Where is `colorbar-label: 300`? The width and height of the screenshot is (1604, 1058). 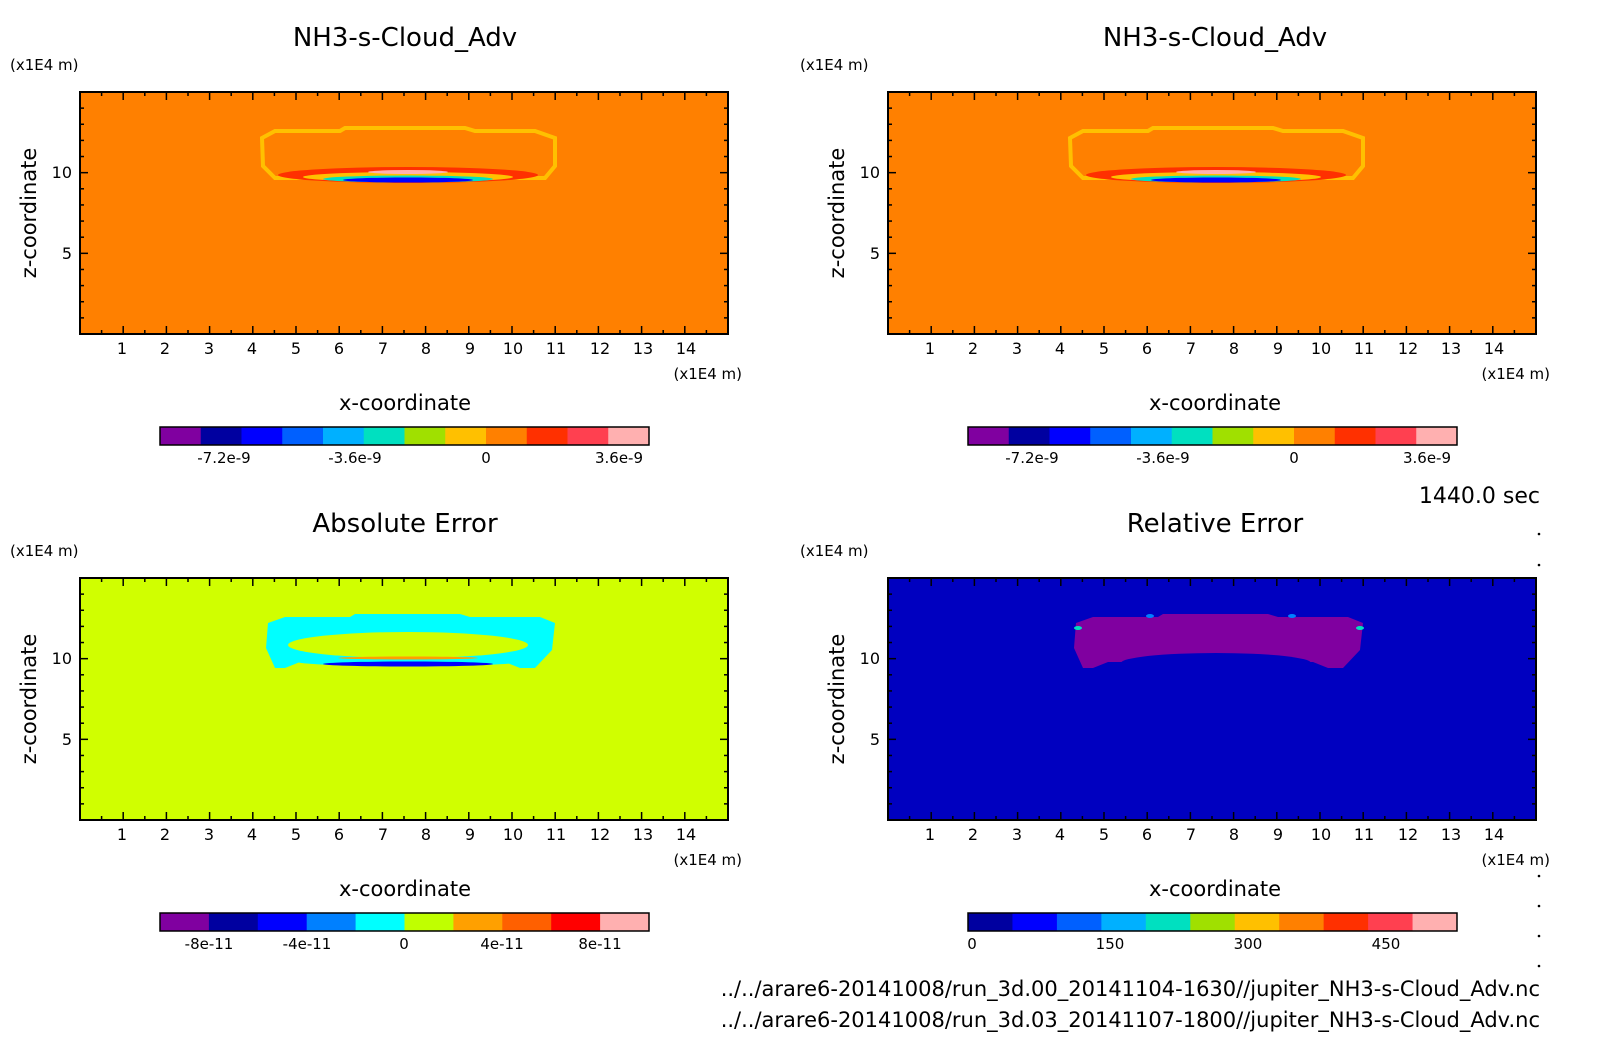 colorbar-label: 300 is located at coordinates (1248, 944).